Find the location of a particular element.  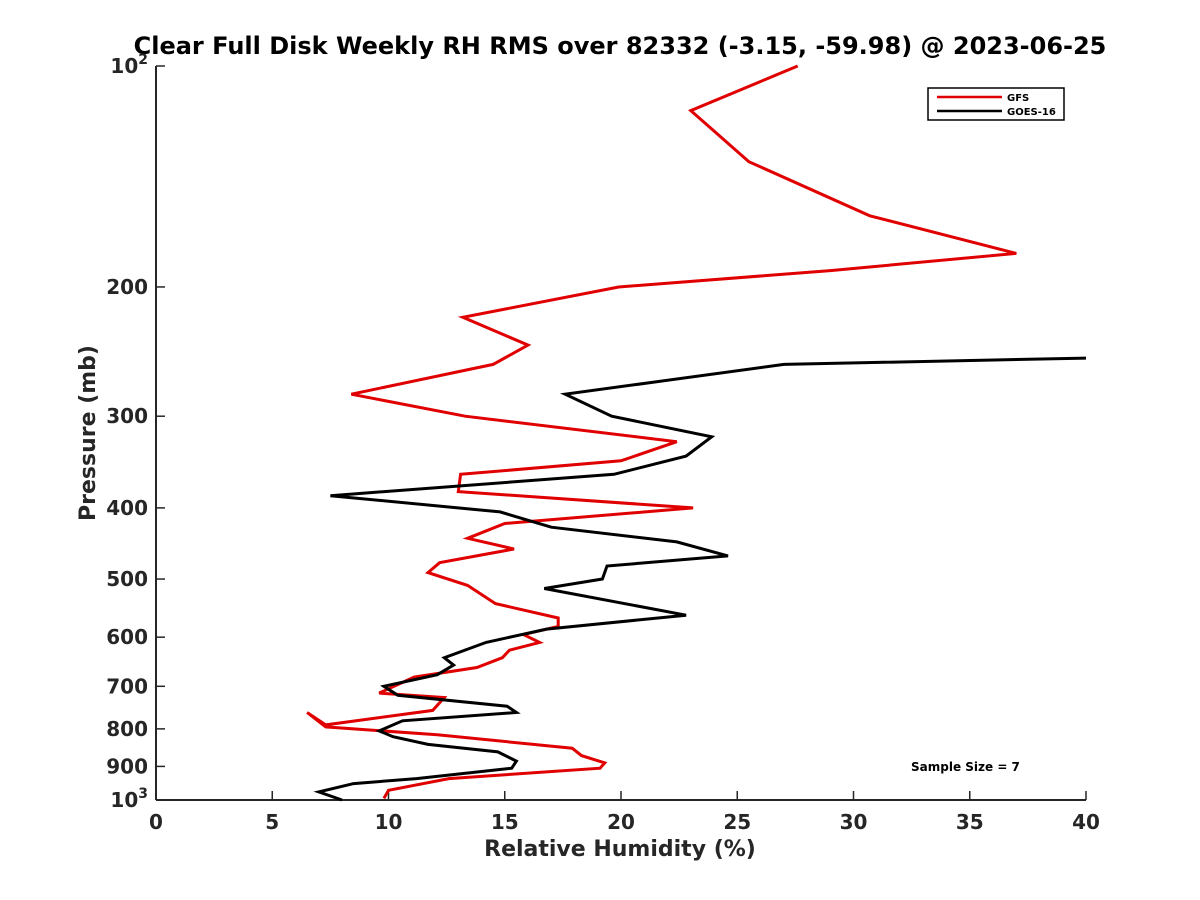

y-tick-label: 300 is located at coordinates (127, 416).